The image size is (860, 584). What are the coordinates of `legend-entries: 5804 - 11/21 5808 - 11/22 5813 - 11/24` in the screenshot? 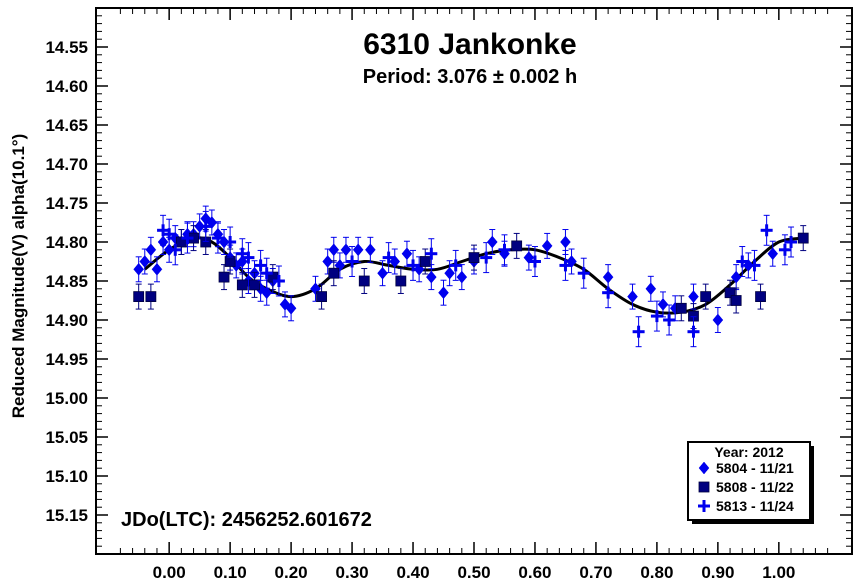 It's located at (746, 487).